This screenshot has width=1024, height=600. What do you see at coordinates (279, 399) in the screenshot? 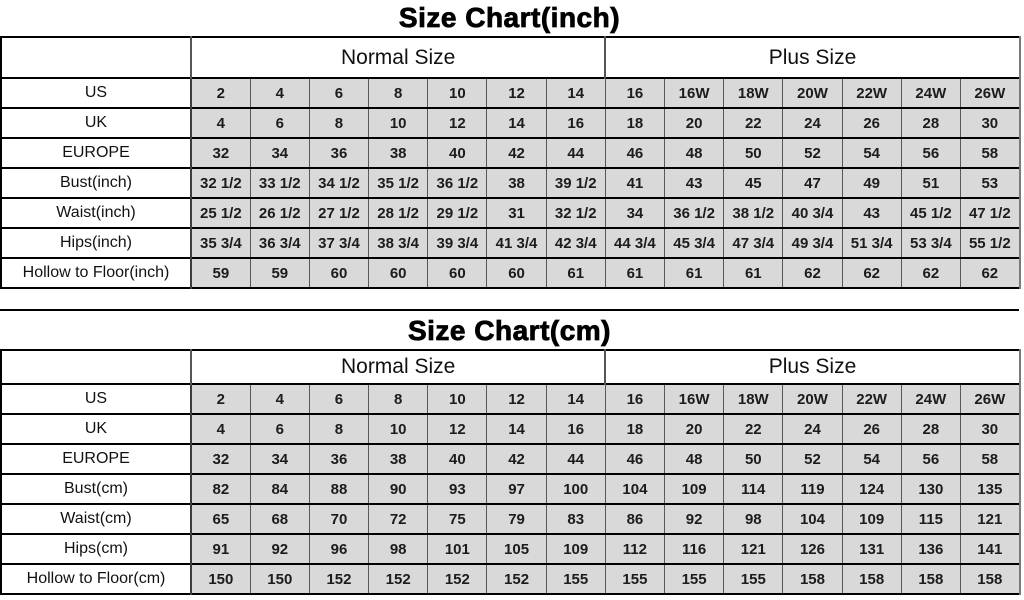
I see `size-cell: 4` at bounding box center [279, 399].